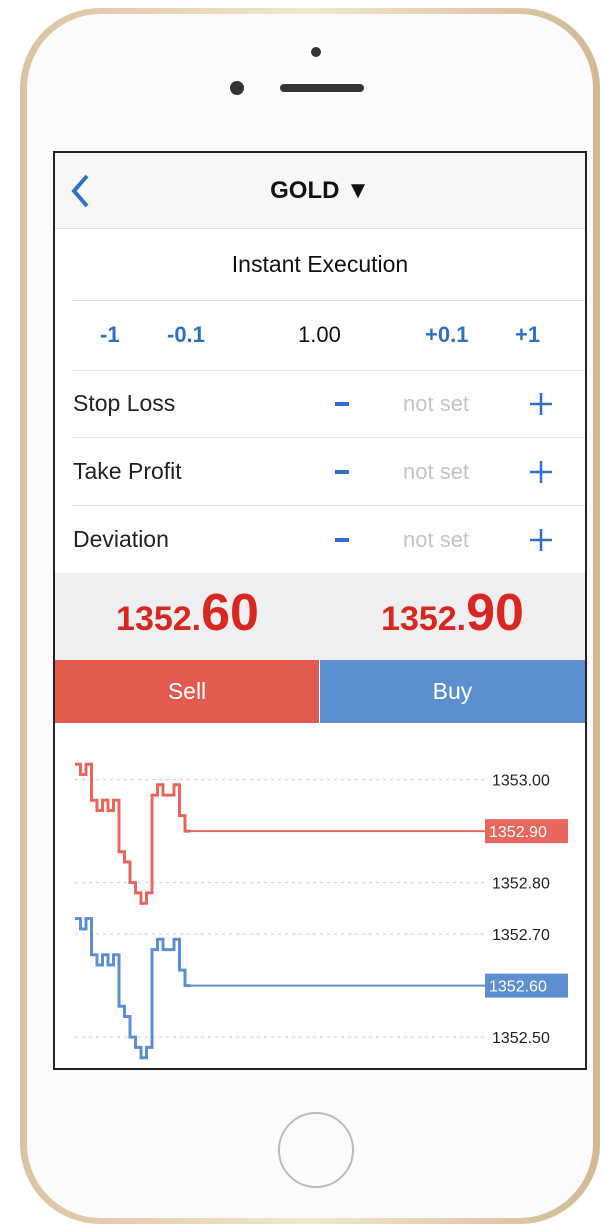 The width and height of the screenshot is (607, 1230). I want to click on nav-title: GOLD ▼, so click(320, 190).